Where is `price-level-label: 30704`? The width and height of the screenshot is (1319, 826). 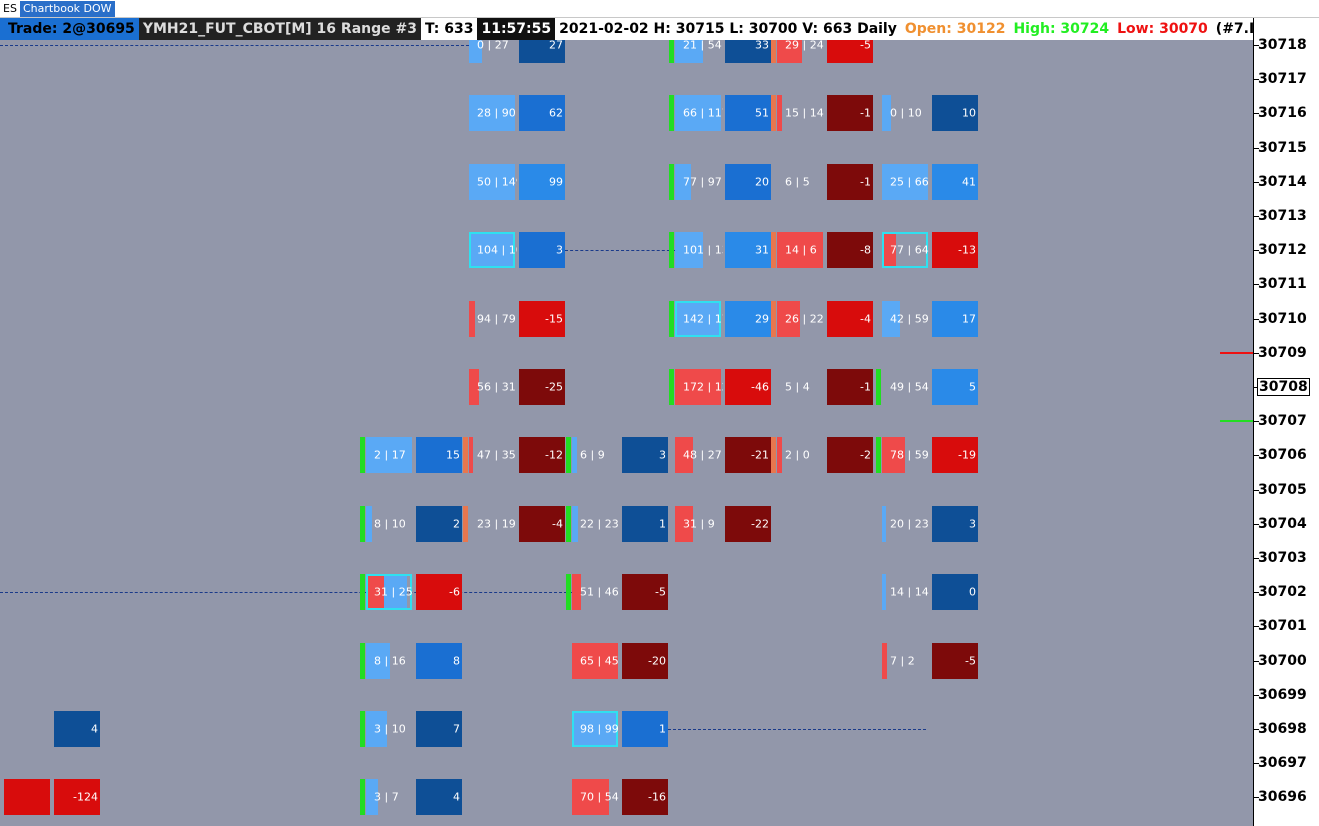
price-level-label: 30704 is located at coordinates (1282, 523).